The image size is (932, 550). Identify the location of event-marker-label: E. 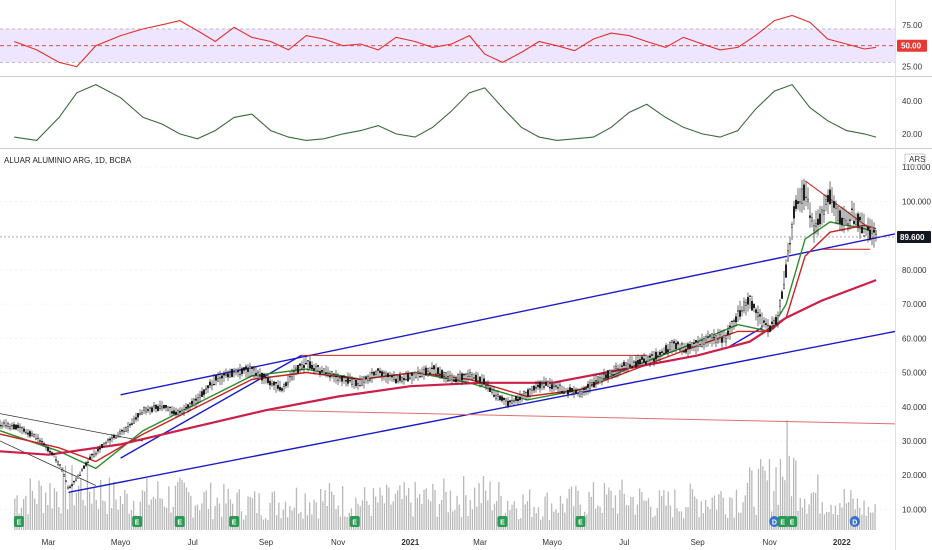
(234, 523).